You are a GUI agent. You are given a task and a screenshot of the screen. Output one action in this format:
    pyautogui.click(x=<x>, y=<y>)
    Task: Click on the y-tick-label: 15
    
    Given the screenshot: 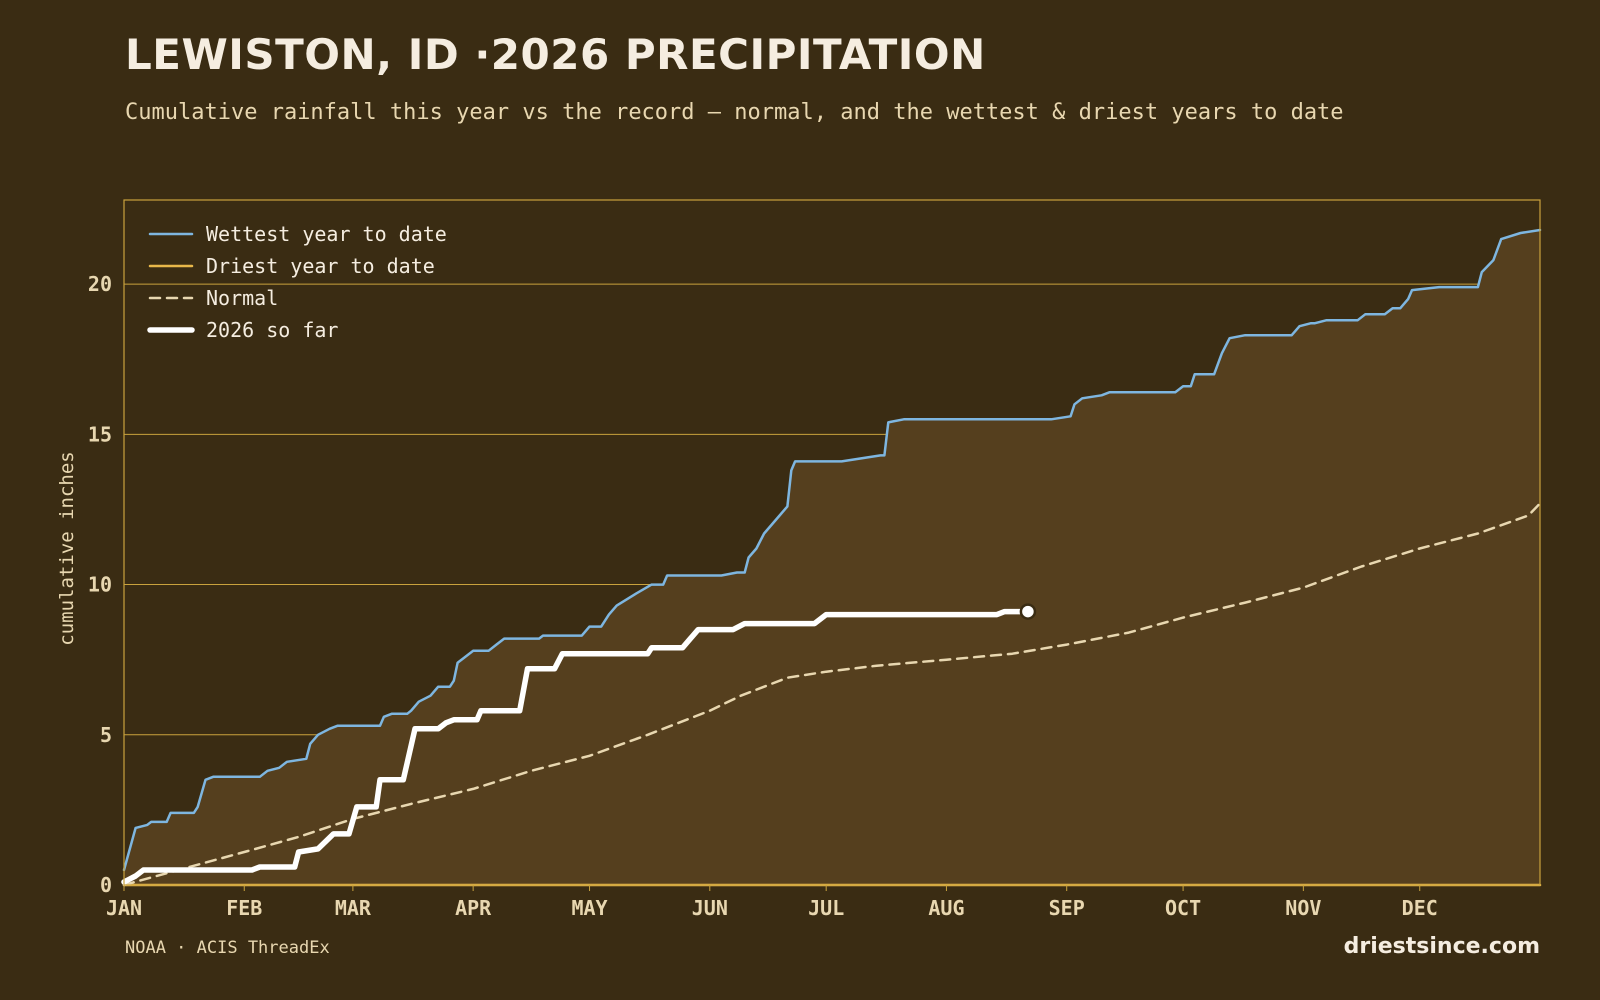 What is the action you would take?
    pyautogui.click(x=100, y=434)
    